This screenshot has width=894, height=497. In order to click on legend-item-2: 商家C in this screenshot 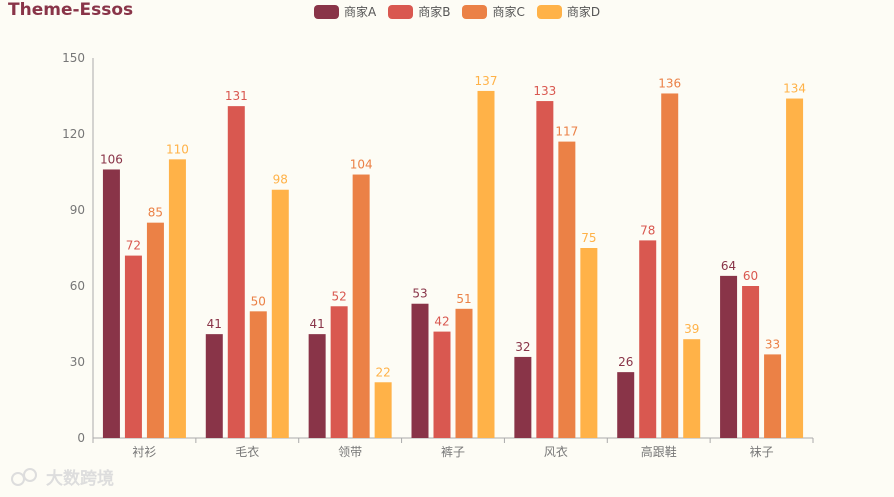, I will do `click(493, 11)`.